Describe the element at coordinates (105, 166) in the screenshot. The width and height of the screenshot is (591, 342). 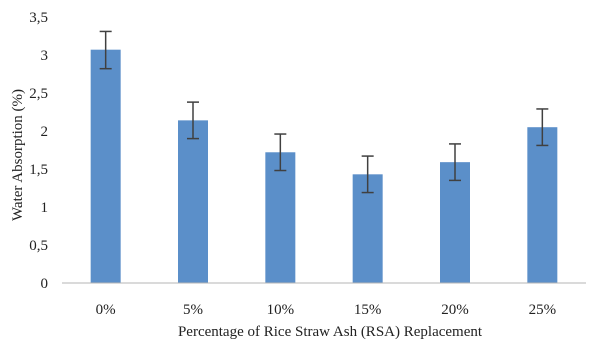
I see `bar-0pct` at that location.